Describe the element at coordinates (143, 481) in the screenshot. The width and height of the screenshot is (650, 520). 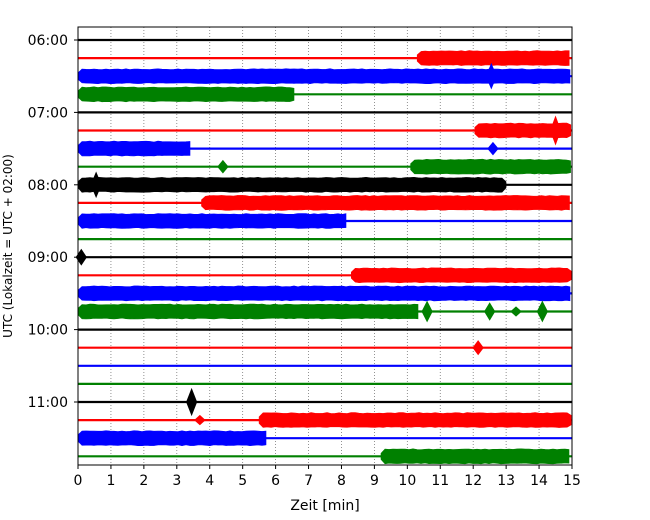
I see `x-tick-label: 2` at that location.